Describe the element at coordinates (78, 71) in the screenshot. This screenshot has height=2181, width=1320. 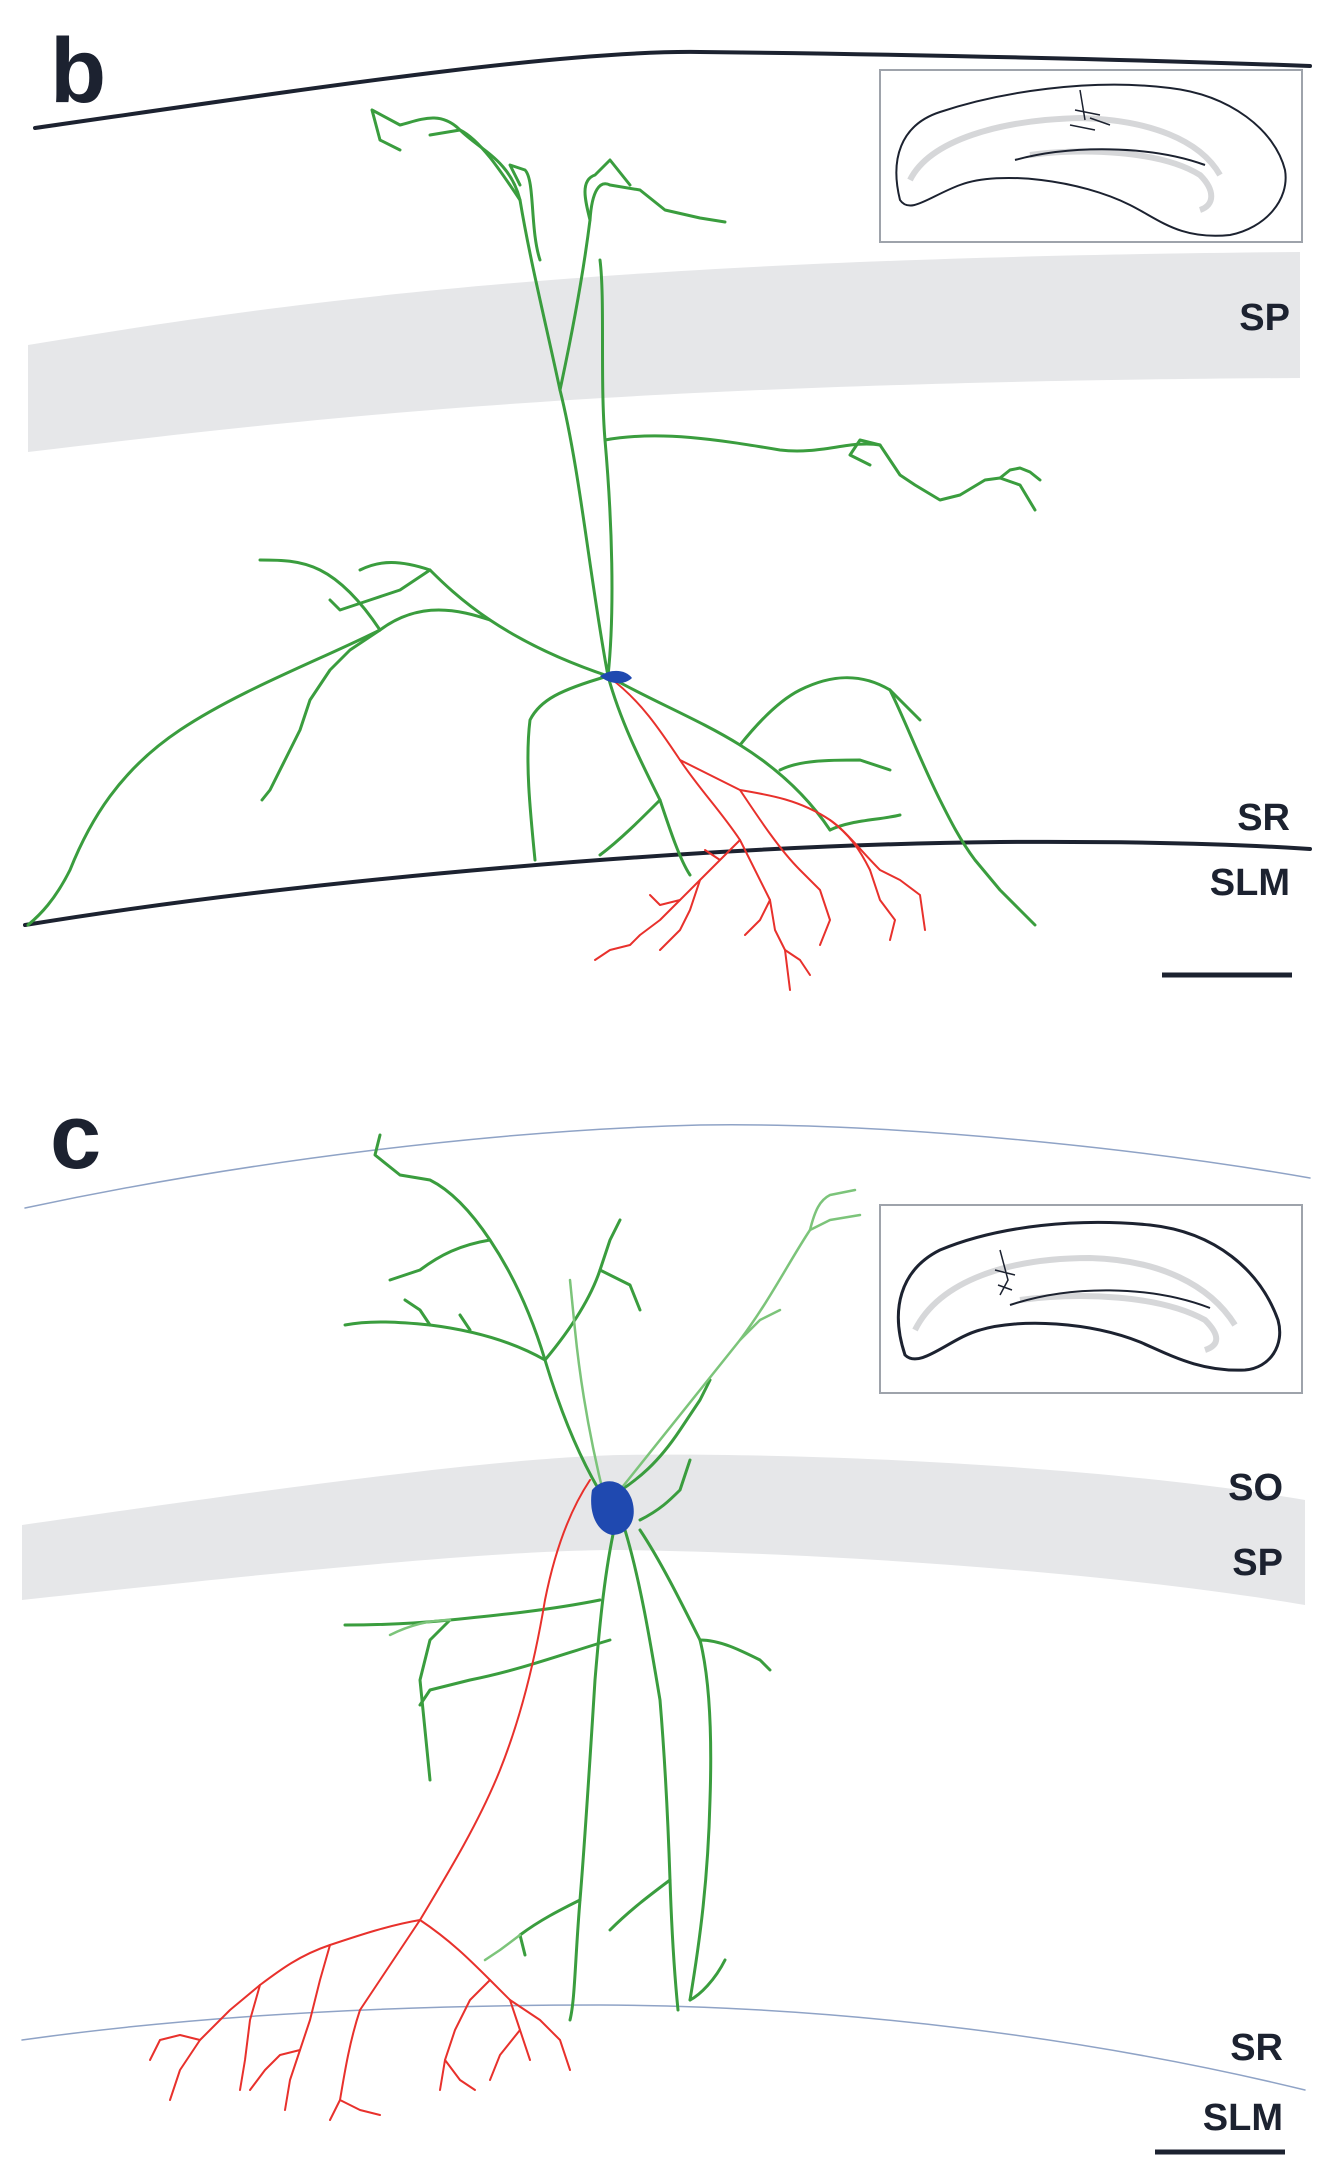
I see `panel-letter: b` at that location.